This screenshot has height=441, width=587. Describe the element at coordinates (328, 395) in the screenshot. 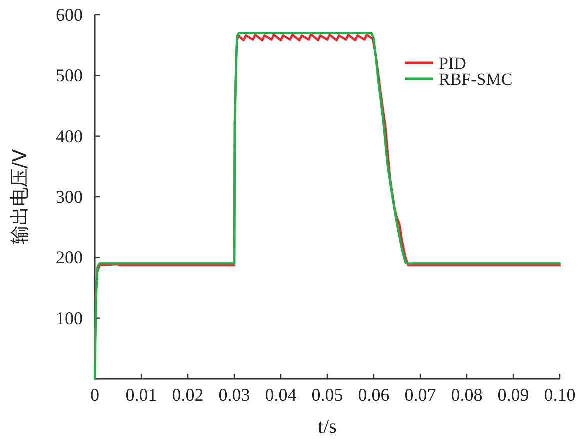

I see `x-tick-label: 0.05` at that location.